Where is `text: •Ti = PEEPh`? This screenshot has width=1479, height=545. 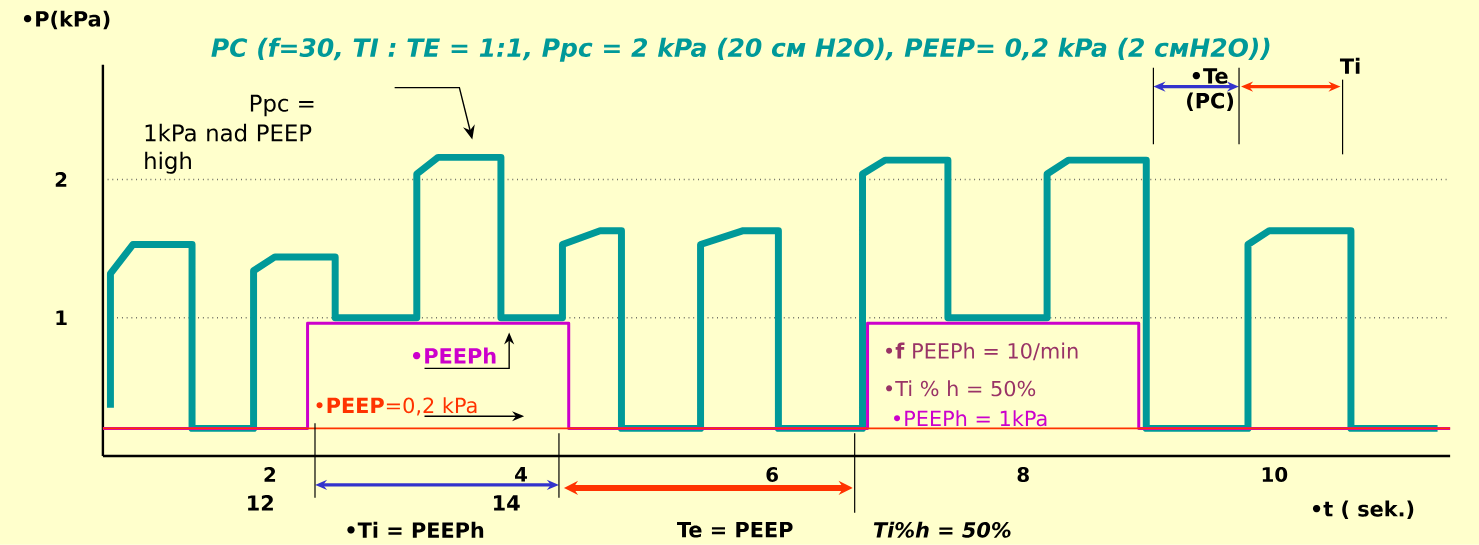 text: •Ti = PEEPh is located at coordinates (415, 530).